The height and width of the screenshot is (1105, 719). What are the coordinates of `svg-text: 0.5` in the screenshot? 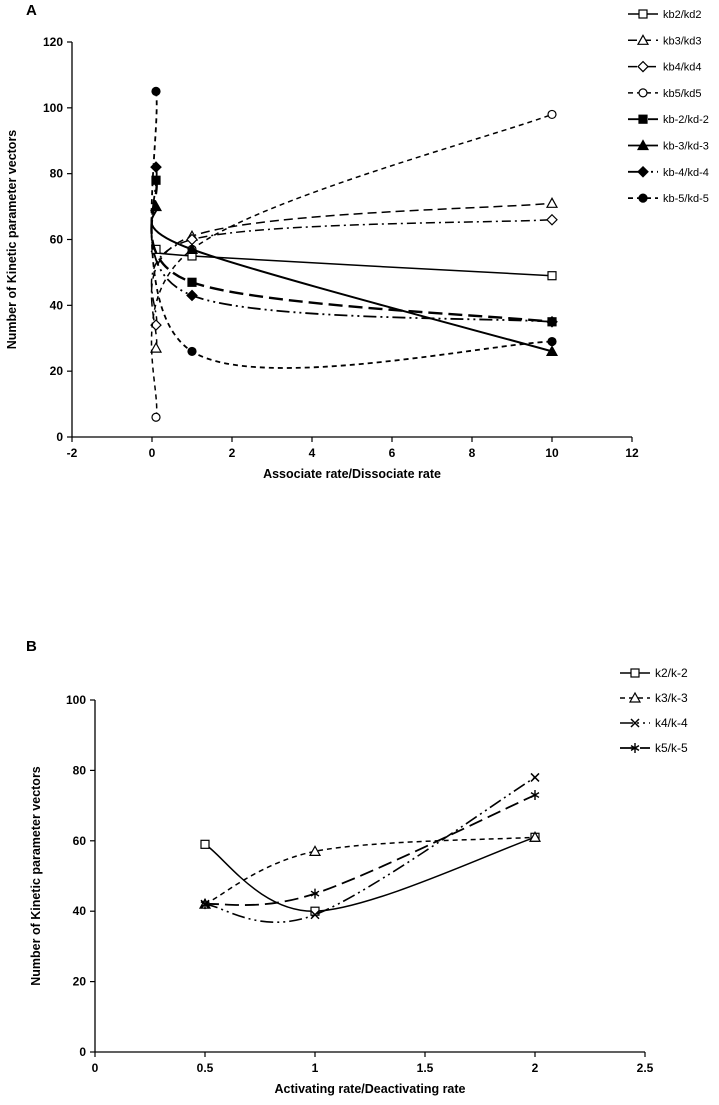 It's located at (205, 1068).